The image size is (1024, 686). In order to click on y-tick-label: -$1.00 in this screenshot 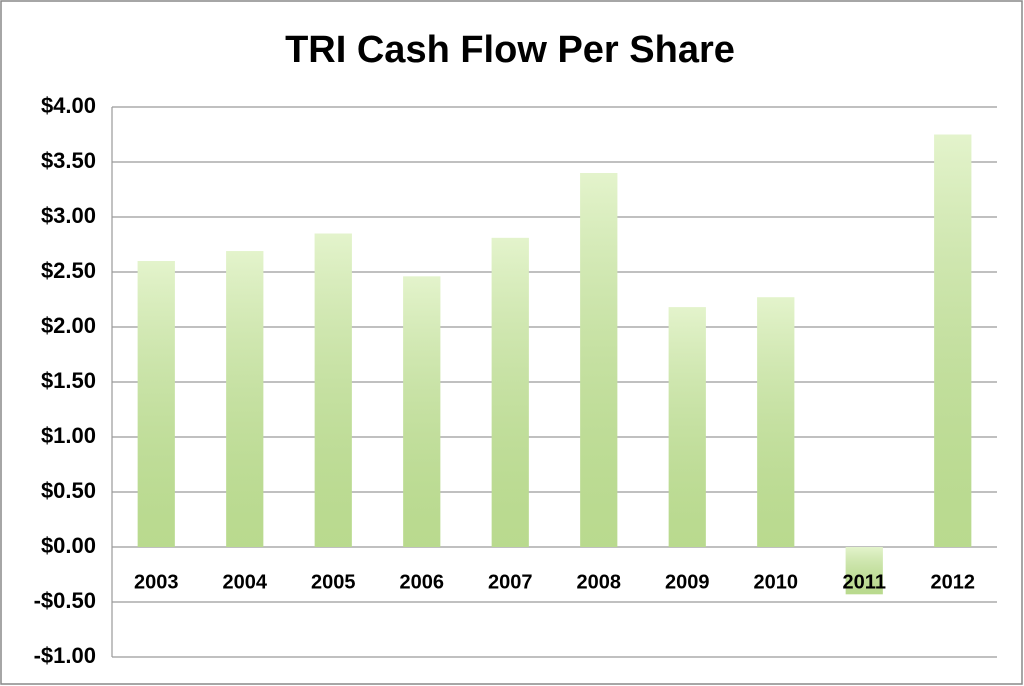, I will do `click(65, 655)`.